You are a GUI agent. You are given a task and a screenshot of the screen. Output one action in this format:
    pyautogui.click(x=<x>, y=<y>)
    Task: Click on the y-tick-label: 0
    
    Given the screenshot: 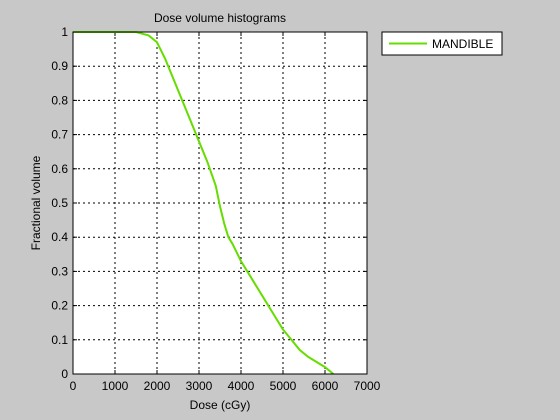 What is the action you would take?
    pyautogui.click(x=64, y=374)
    